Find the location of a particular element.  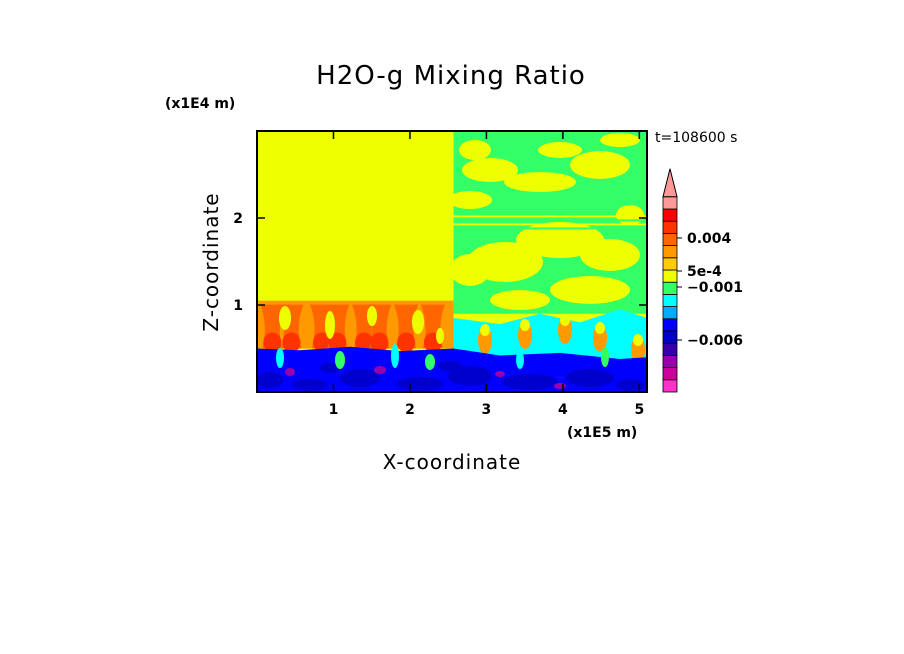

colorbar-label-1: 5e-4 is located at coordinates (704, 272).